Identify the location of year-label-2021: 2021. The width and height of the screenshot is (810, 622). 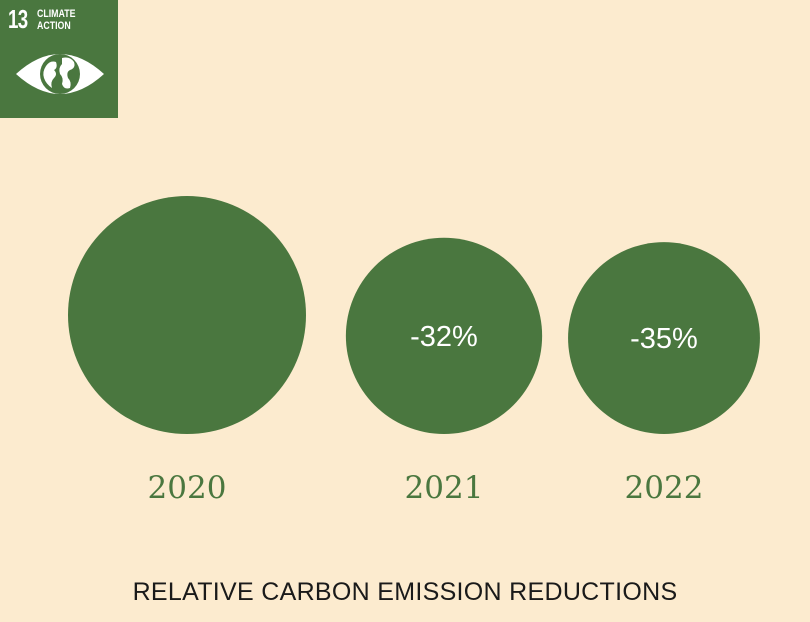
(444, 488).